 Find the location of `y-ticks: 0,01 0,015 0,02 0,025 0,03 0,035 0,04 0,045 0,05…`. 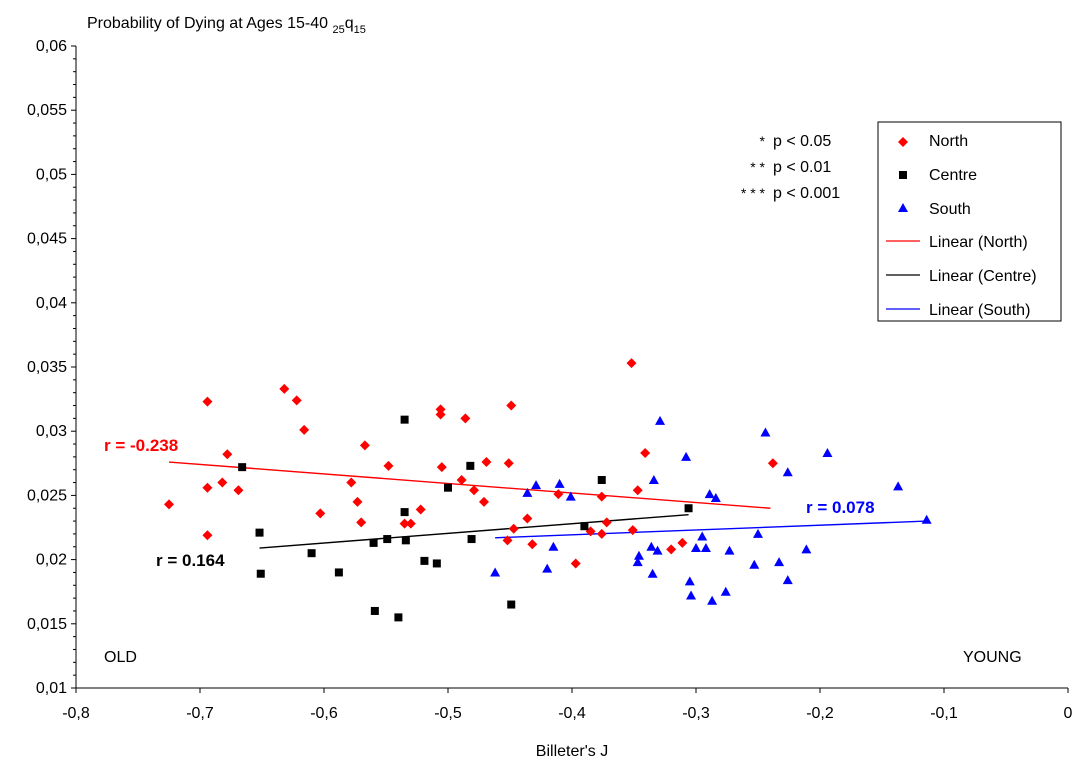

y-ticks: 0,01 0,015 0,02 0,025 0,03 0,035 0,04 0,045 0,05… is located at coordinates (51, 367).